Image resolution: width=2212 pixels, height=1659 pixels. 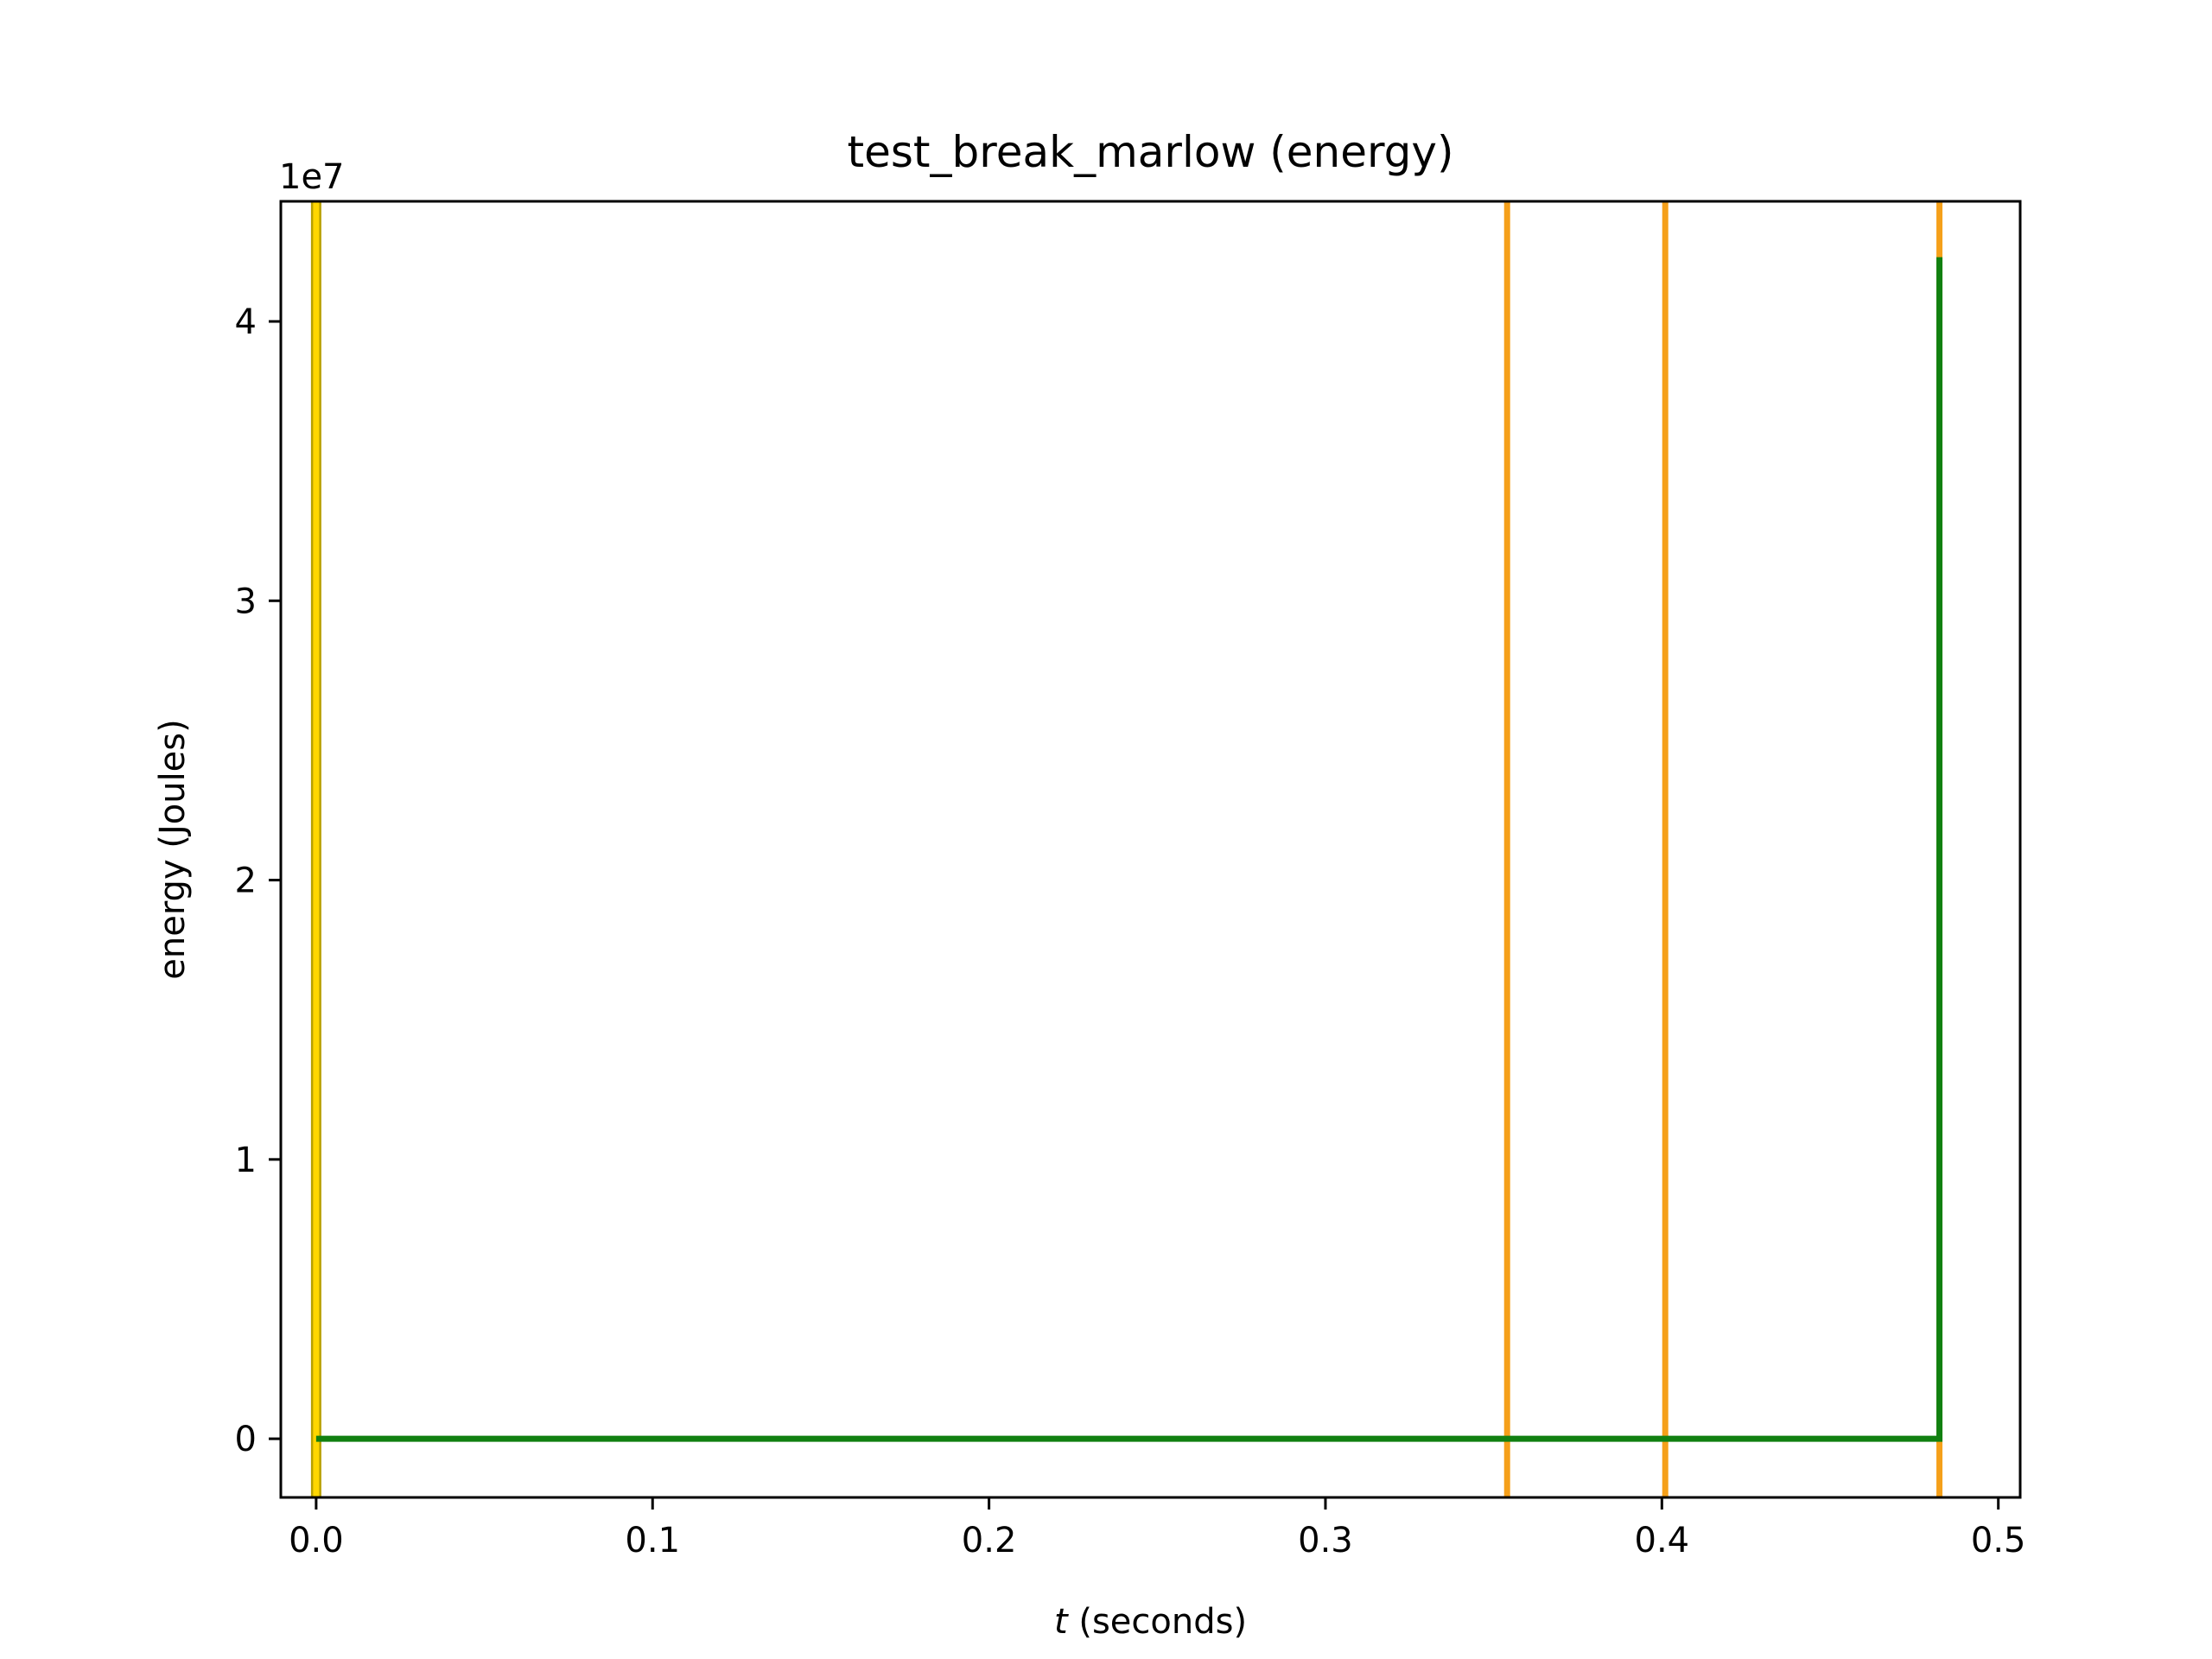 I want to click on y-axis-offset-label: 1e7, so click(x=312, y=177).